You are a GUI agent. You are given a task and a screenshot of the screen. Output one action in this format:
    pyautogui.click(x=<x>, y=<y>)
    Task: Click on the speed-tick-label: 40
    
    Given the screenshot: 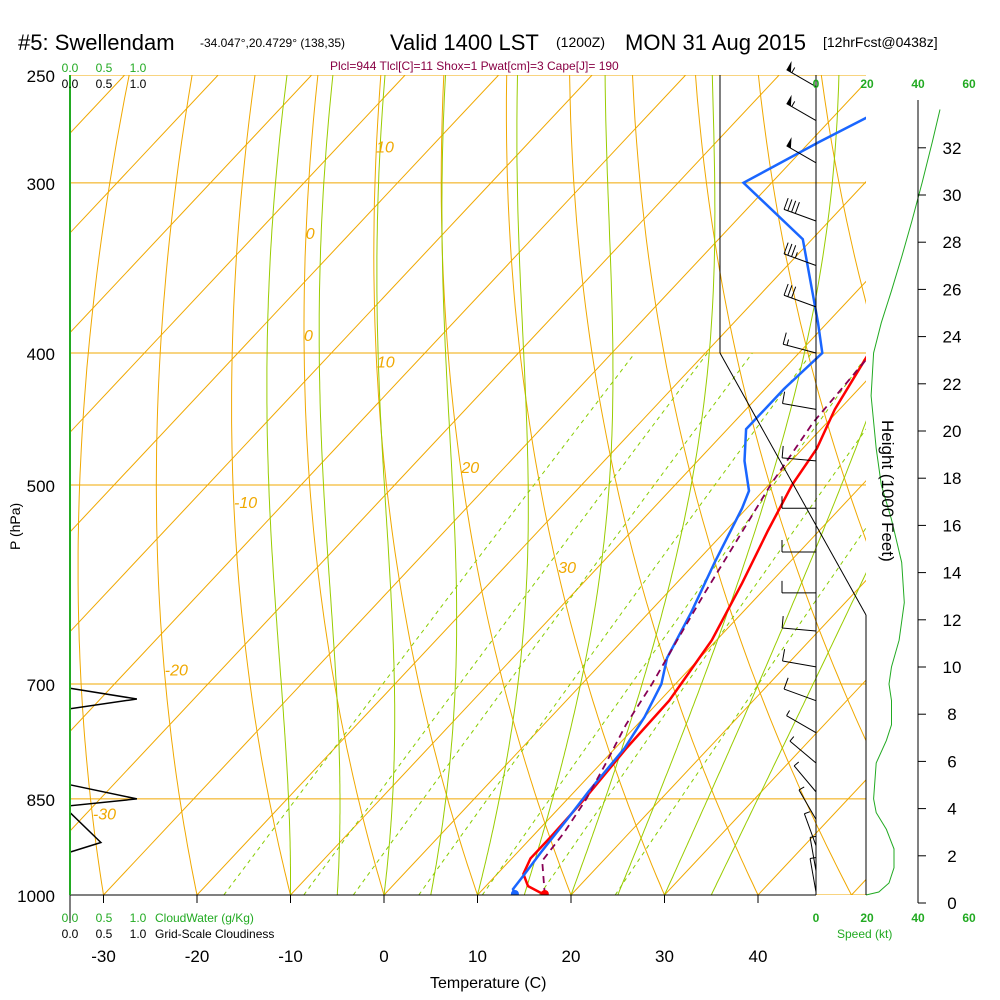 What is the action you would take?
    pyautogui.click(x=918, y=84)
    